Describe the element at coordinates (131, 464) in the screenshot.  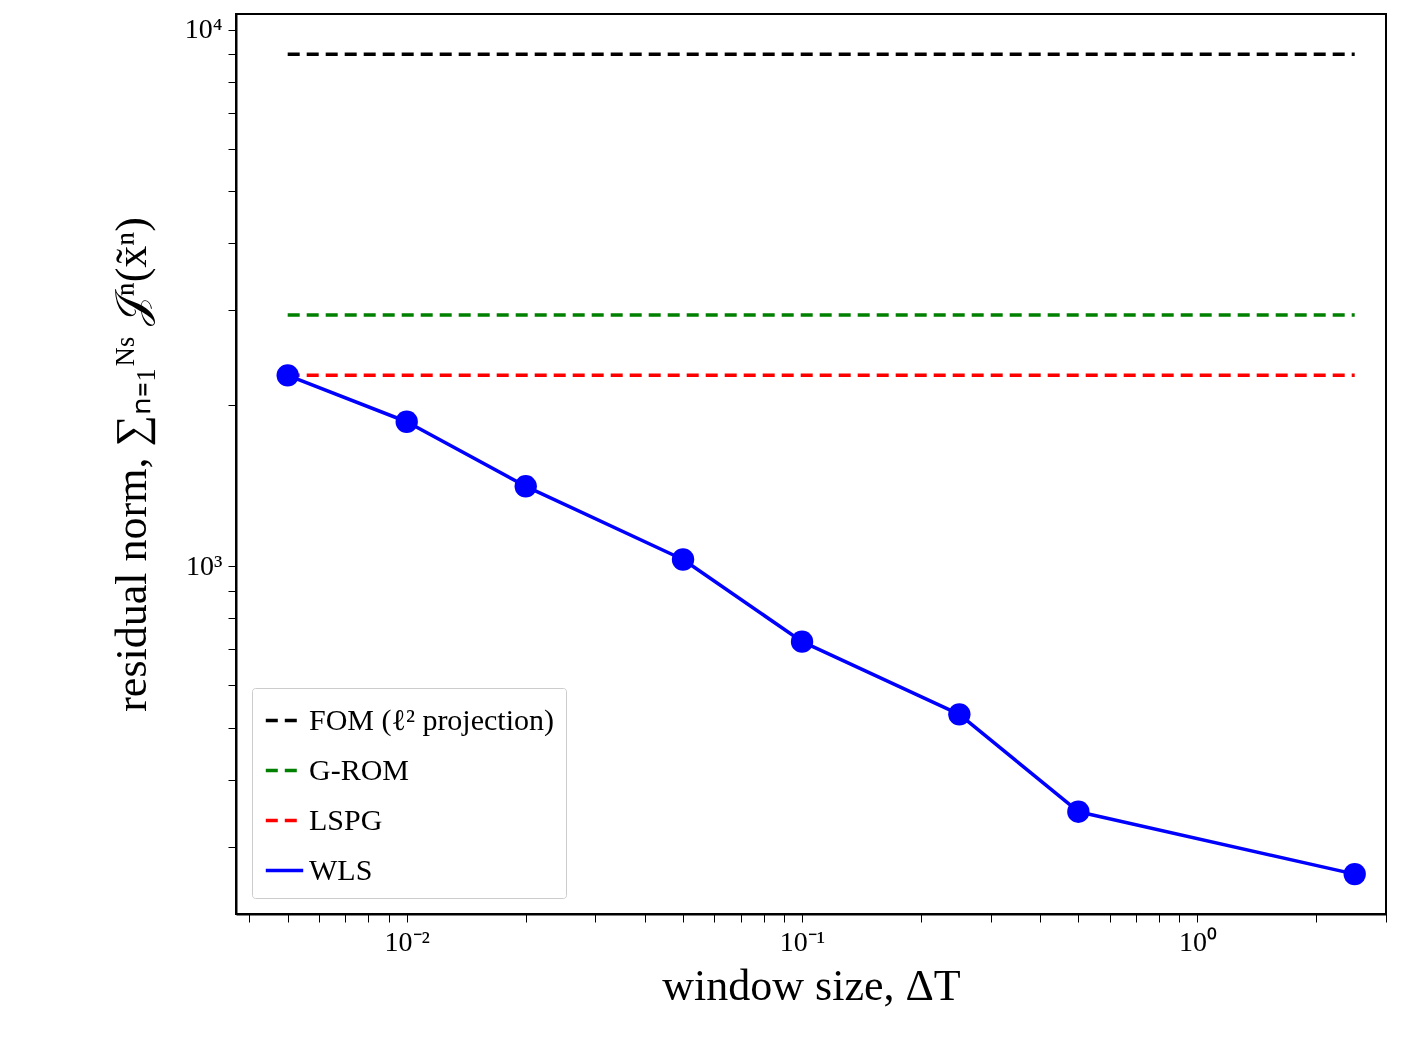
I see `y-axis-title: residual norm, ∑ₙ₌₁ᴺˢ 𝒥ⁿ(x̃ⁿ)` at that location.